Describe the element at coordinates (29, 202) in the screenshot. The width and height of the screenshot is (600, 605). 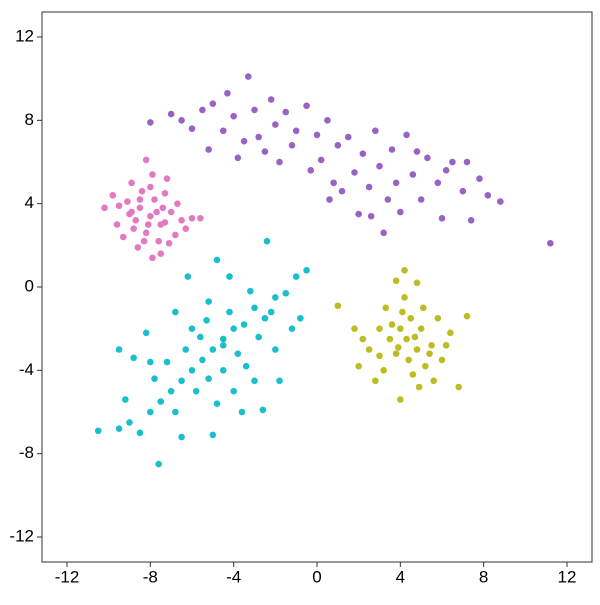
I see `y-tick-label: 4` at that location.